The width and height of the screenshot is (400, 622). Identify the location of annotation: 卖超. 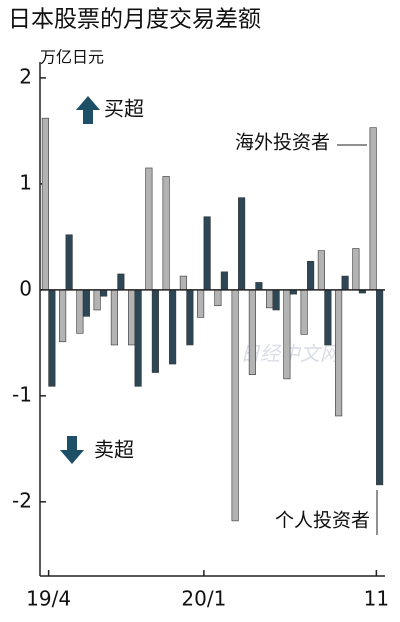
(114, 450).